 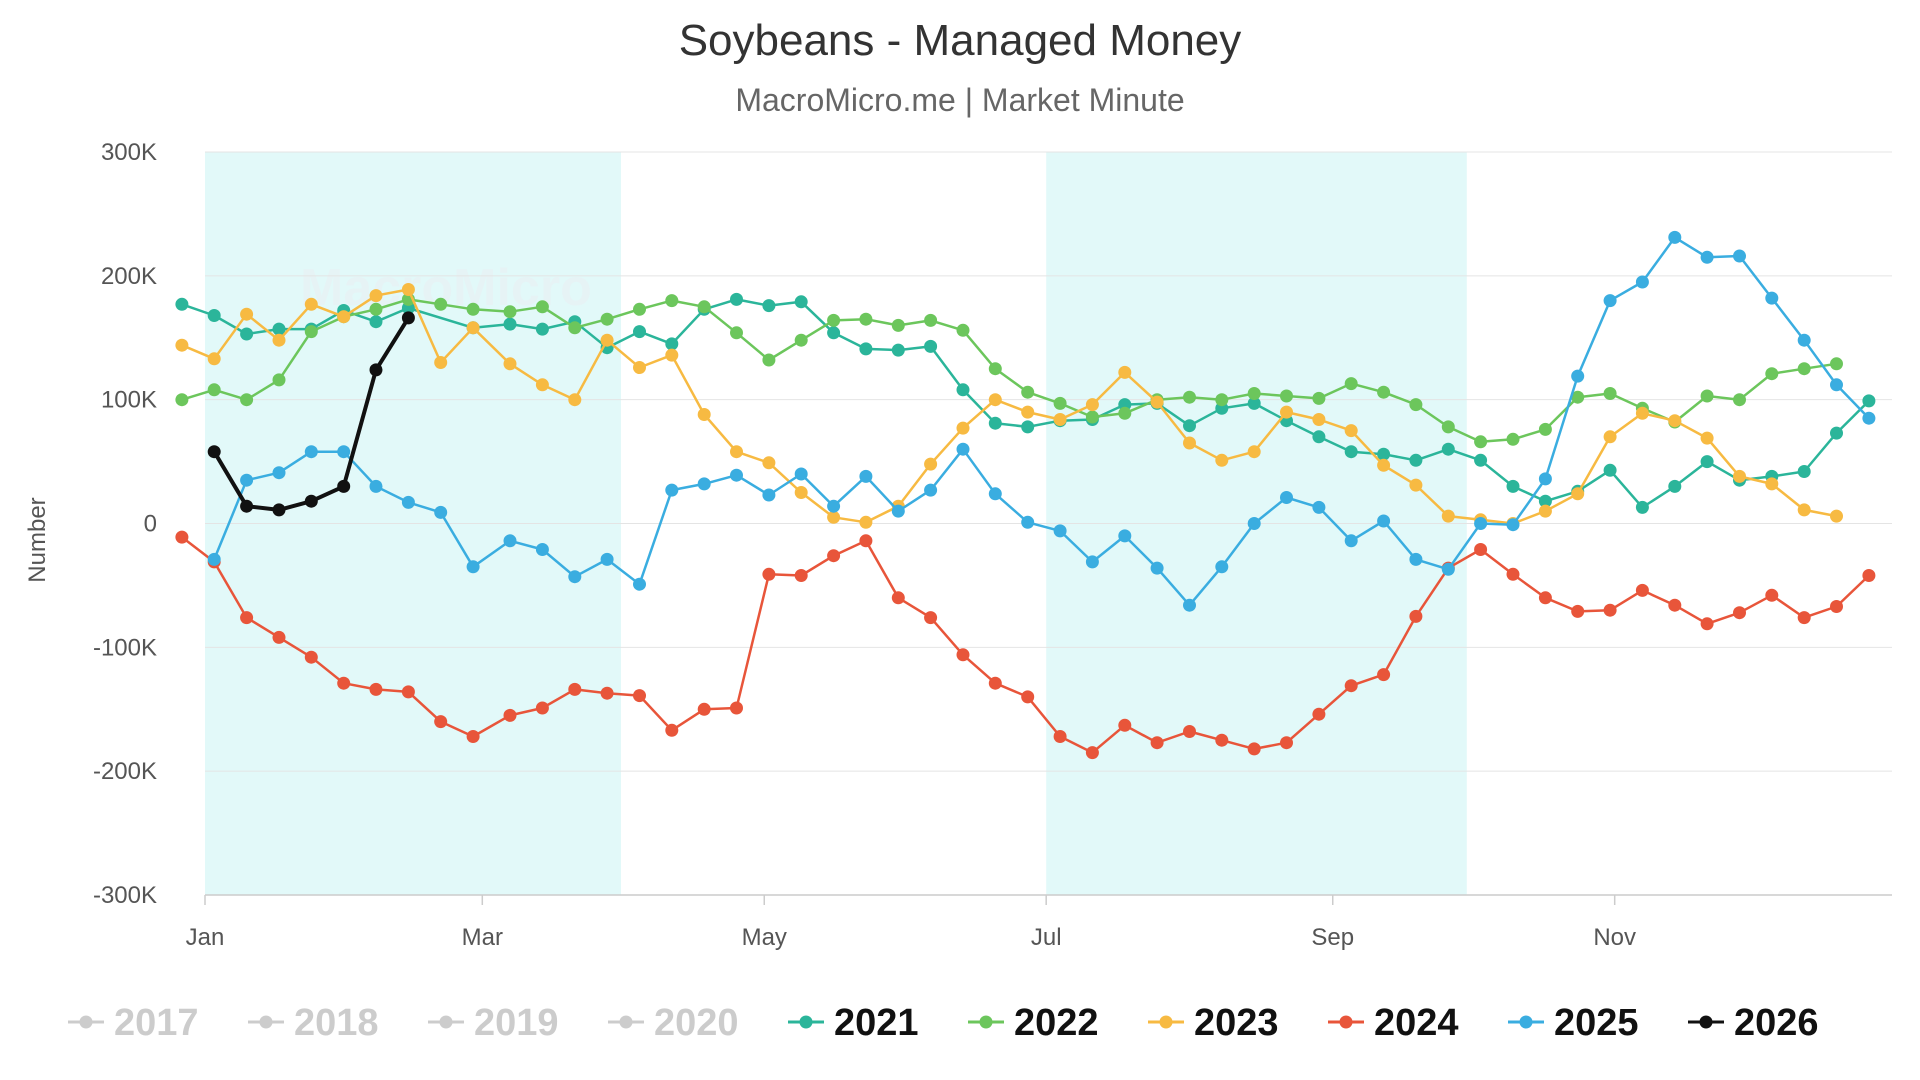 I want to click on legend-item-2023: 2023, so click(x=1213, y=1023).